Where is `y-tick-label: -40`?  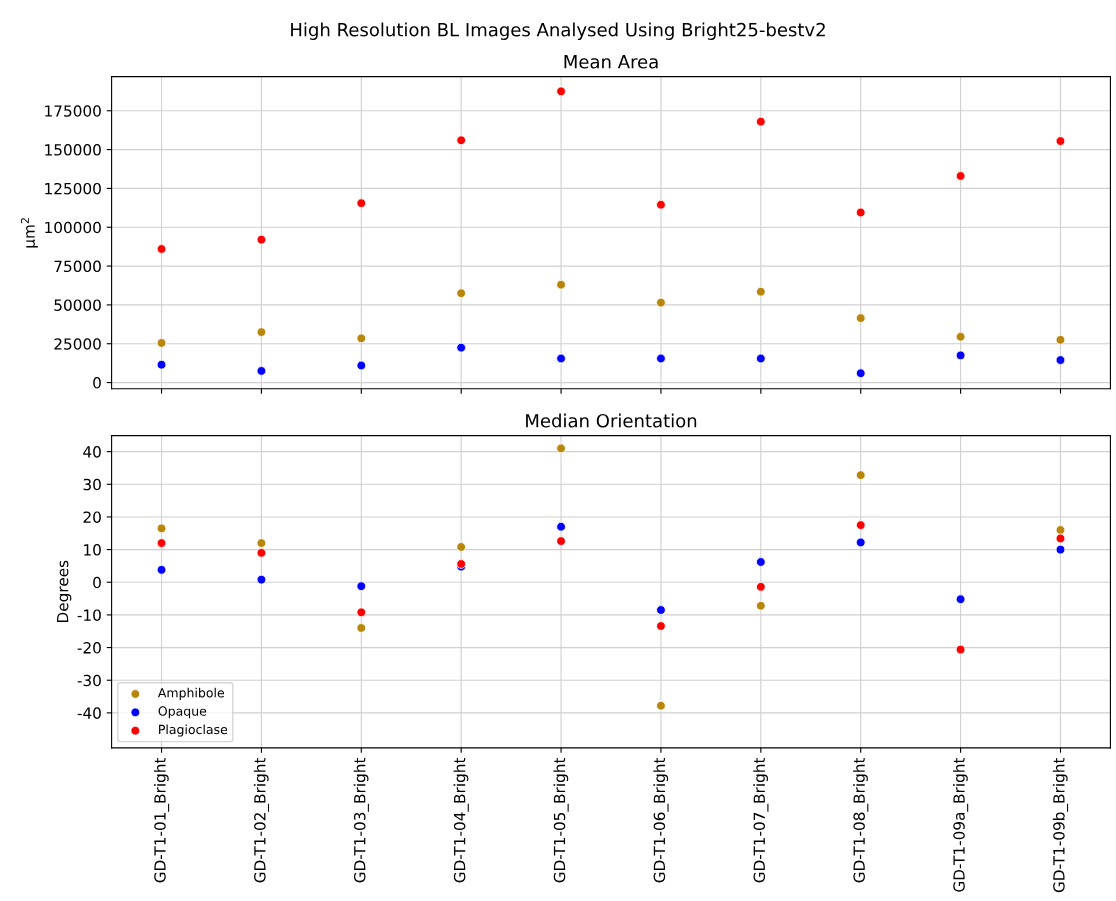 y-tick-label: -40 is located at coordinates (89, 713).